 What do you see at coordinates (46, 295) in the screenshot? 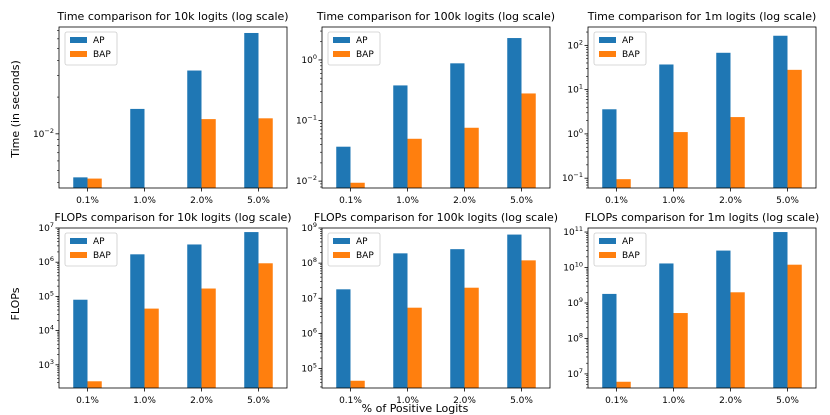
I see `y-tick-label: 10⁵` at bounding box center [46, 295].